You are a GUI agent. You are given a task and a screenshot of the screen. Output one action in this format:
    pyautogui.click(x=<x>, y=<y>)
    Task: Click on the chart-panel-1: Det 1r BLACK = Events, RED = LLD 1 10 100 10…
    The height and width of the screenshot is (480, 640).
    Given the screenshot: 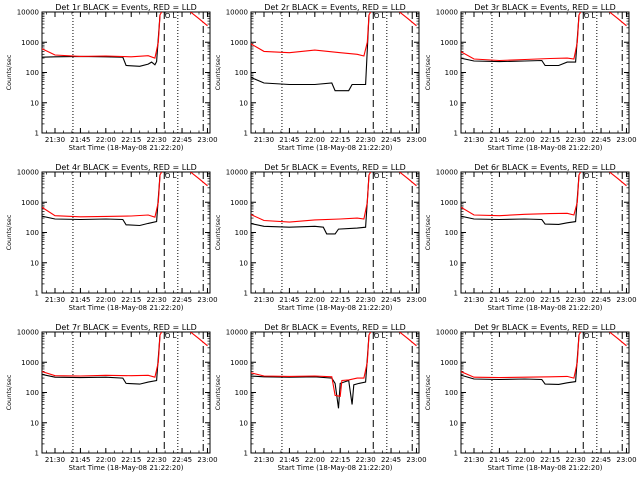 What is the action you would take?
    pyautogui.click(x=111, y=77)
    